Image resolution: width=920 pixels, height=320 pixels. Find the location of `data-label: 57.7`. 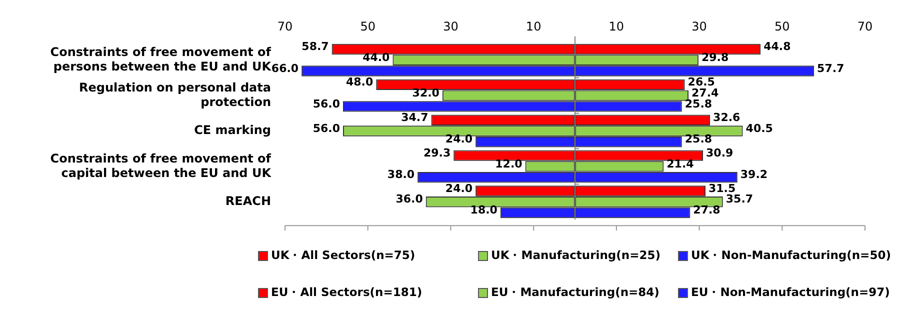

data-label: 57.7 is located at coordinates (830, 68).